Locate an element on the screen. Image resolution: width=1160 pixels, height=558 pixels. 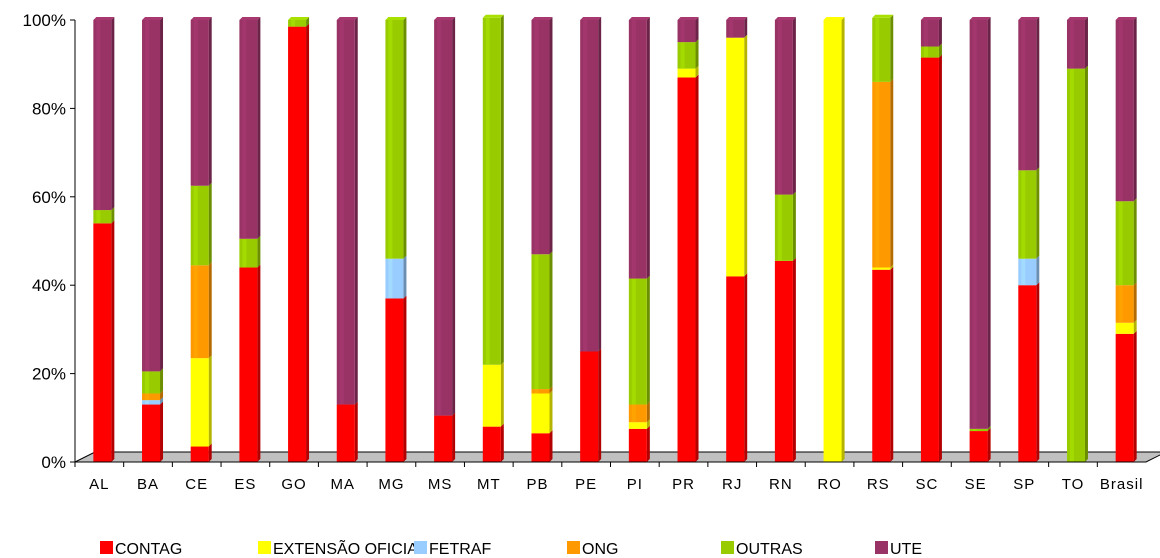
legend-item-ong: ONG is located at coordinates (592, 549).